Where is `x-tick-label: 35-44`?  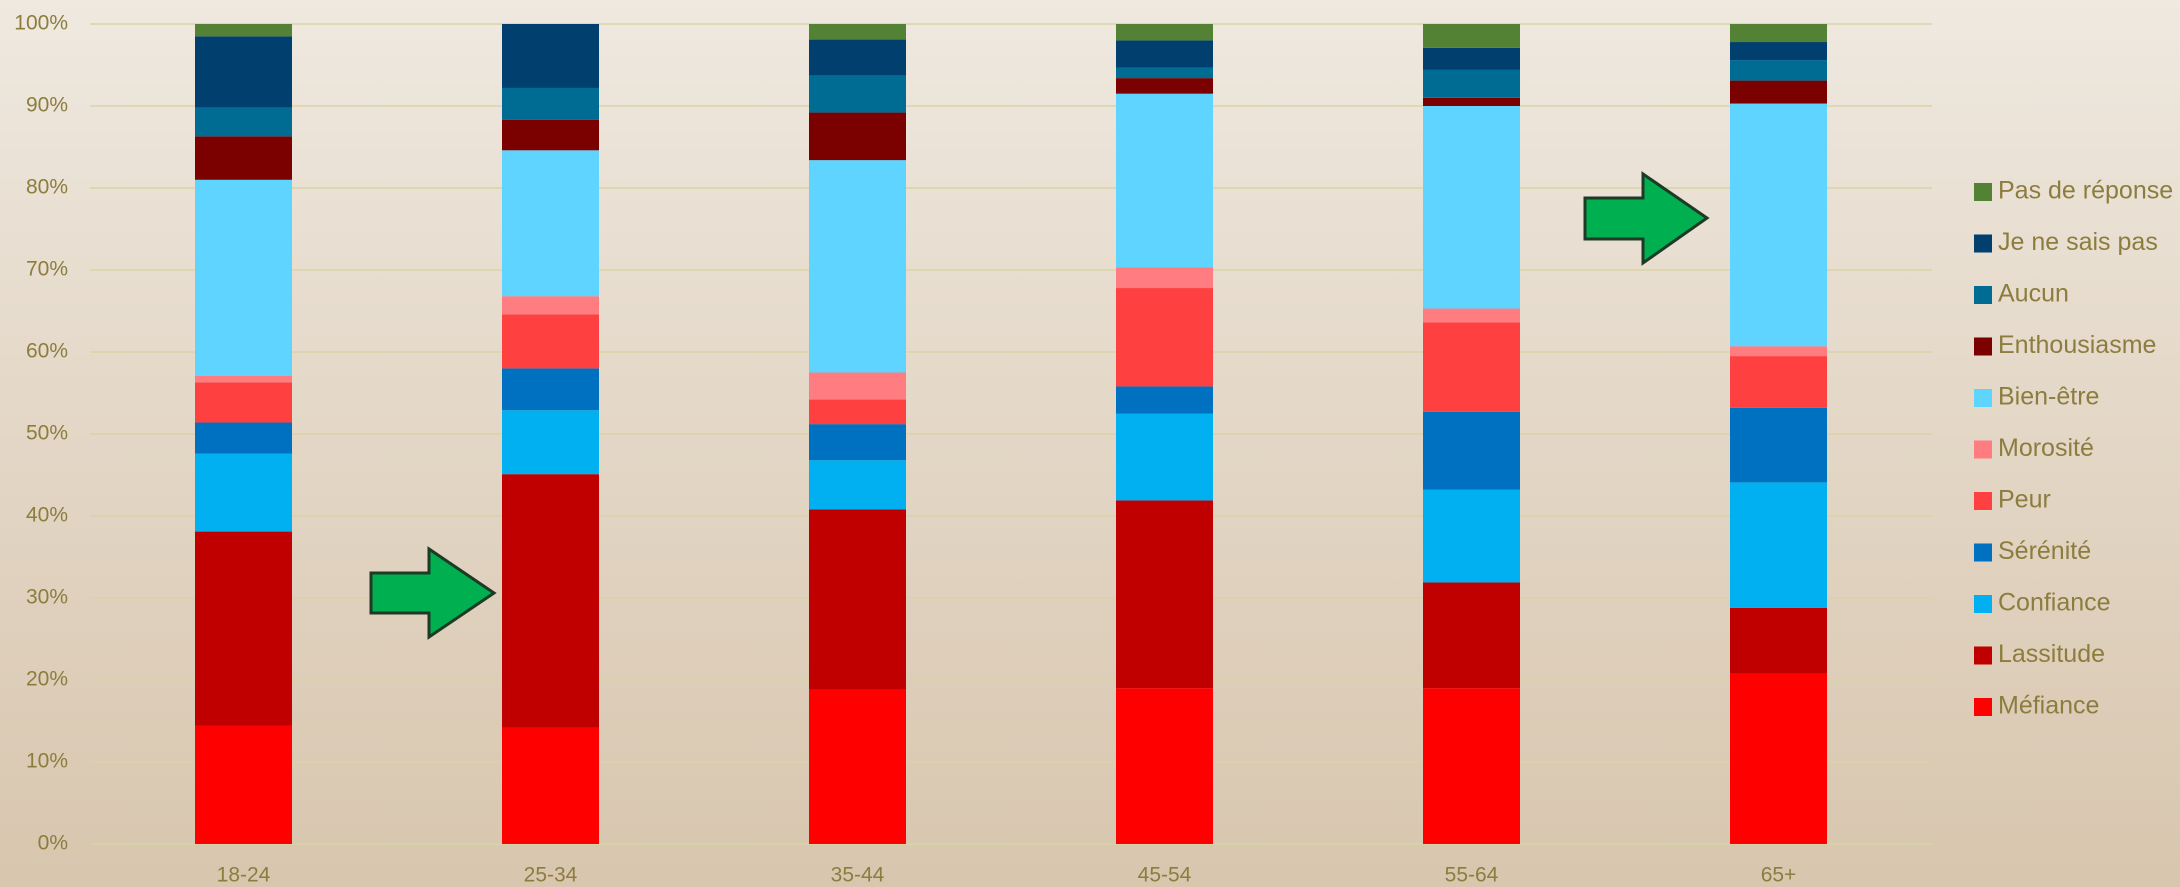 x-tick-label: 35-44 is located at coordinates (858, 875).